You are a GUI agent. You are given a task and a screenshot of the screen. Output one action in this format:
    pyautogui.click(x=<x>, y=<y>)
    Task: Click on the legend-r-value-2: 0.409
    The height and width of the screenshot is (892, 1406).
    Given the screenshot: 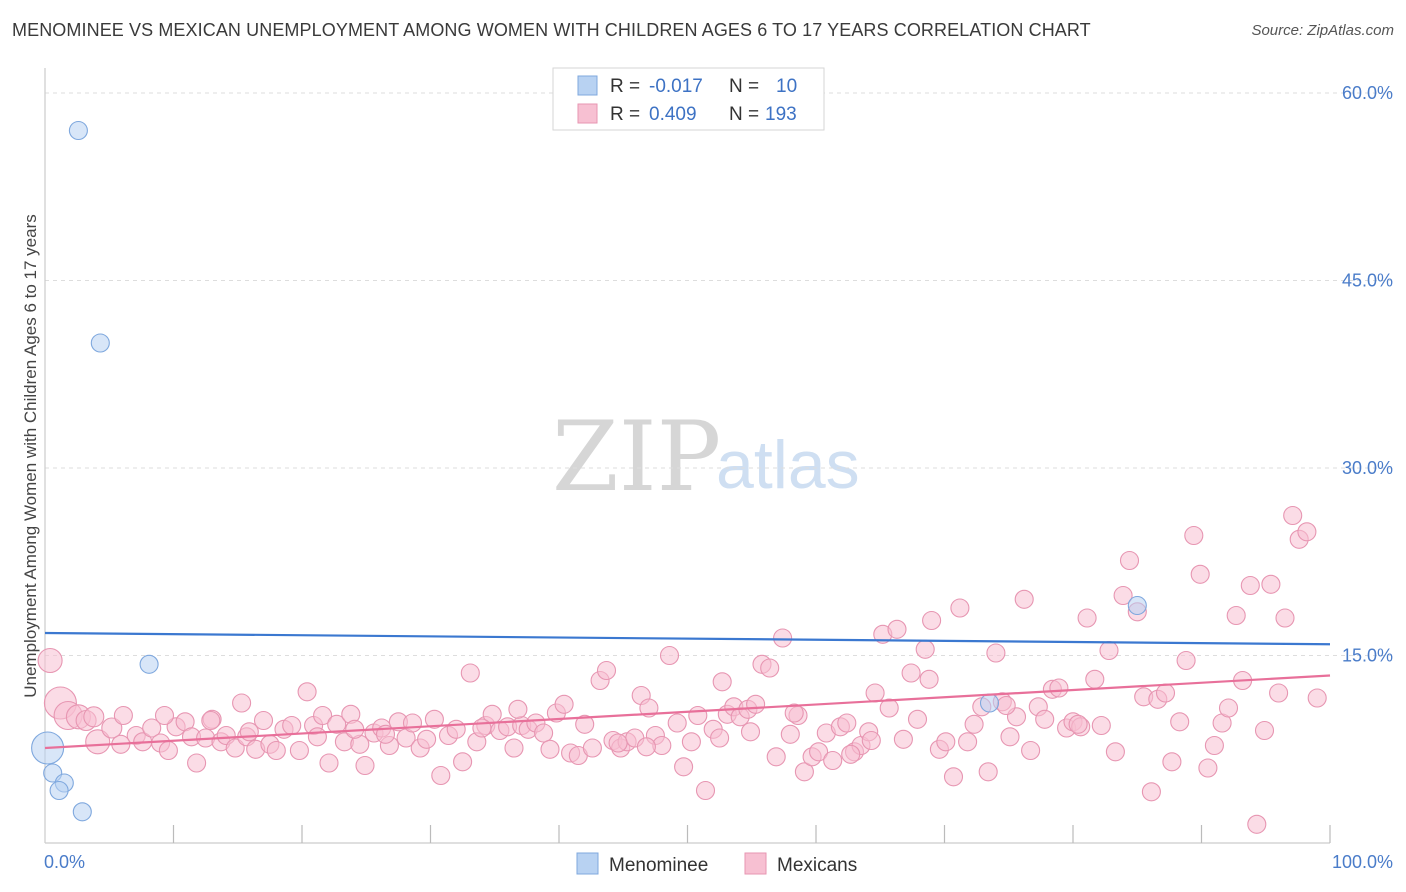 What is the action you would take?
    pyautogui.click(x=673, y=114)
    